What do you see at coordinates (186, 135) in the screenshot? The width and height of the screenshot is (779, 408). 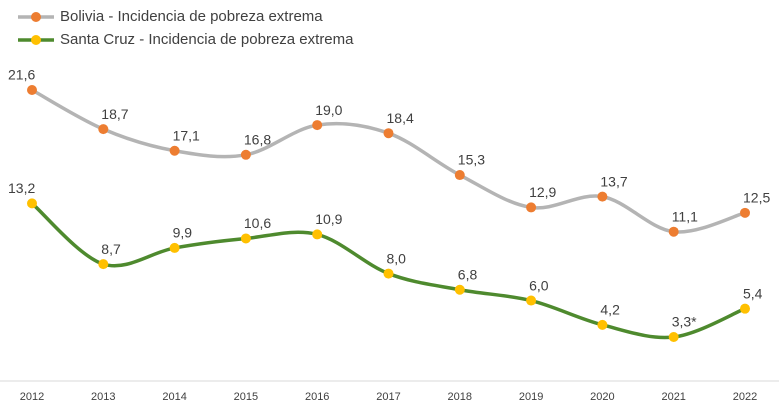 I see `data-label: 17,1` at bounding box center [186, 135].